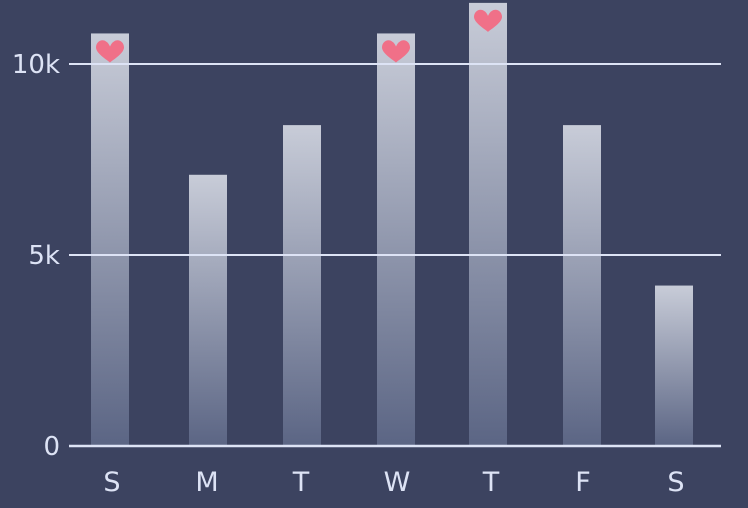 This screenshot has width=748, height=508. What do you see at coordinates (299, 36) in the screenshot?
I see `heart-markers` at bounding box center [299, 36].